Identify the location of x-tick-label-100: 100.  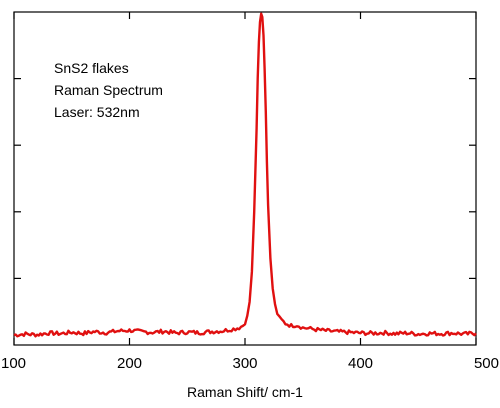
(13, 363).